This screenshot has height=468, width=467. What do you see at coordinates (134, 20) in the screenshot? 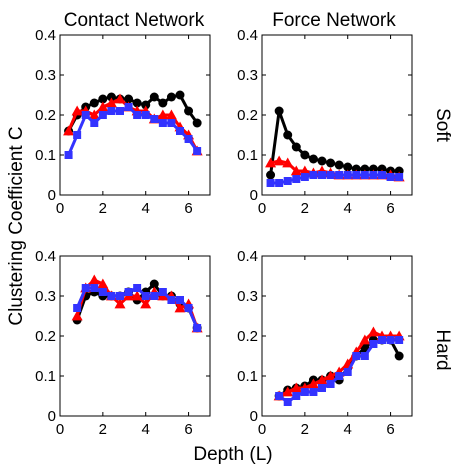
I see `column-title-contact: Contact Network` at bounding box center [134, 20].